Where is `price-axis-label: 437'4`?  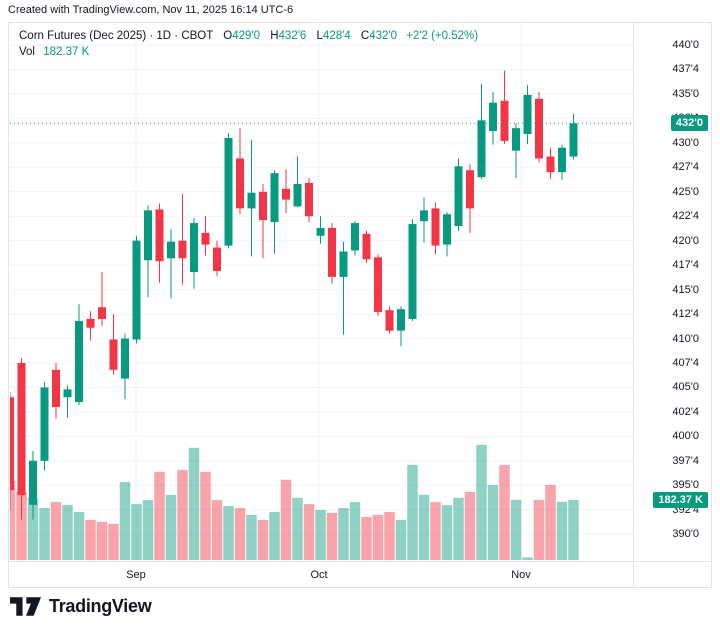 price-axis-label: 437'4 is located at coordinates (685, 69).